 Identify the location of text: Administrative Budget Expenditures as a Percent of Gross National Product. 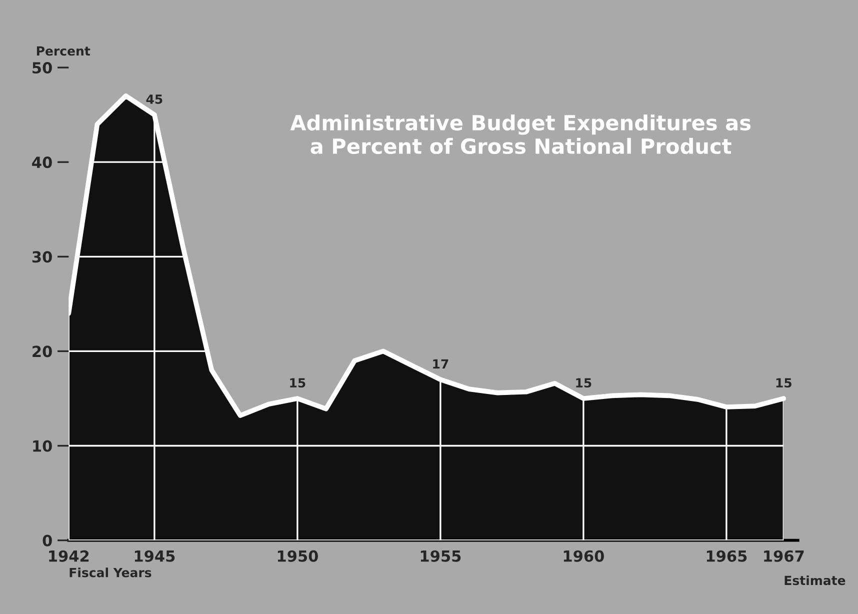
(520, 134).